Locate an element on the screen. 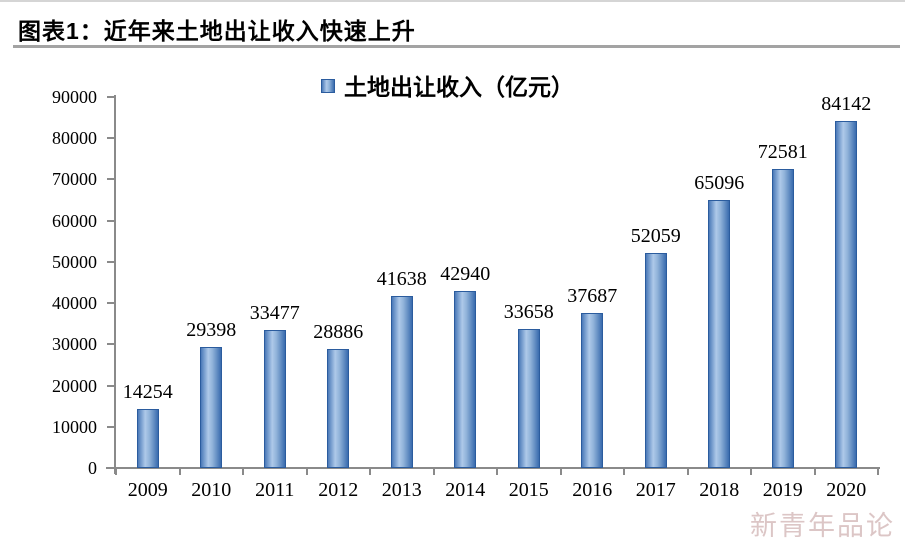 This screenshot has height=550, width=905. x-axis-category-label: 2010 is located at coordinates (211, 490).